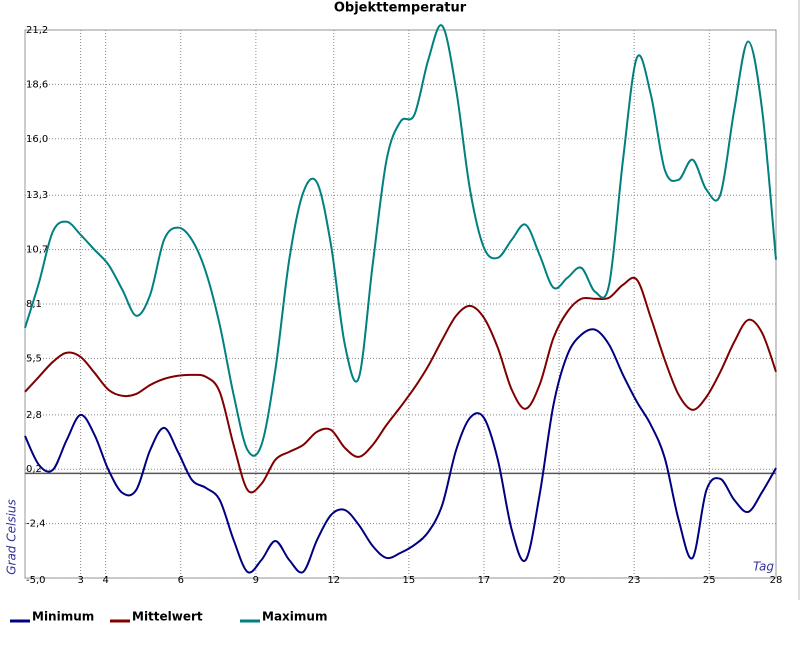  What do you see at coordinates (37, 250) in the screenshot?
I see `y-tick-label: 10,7` at bounding box center [37, 250].